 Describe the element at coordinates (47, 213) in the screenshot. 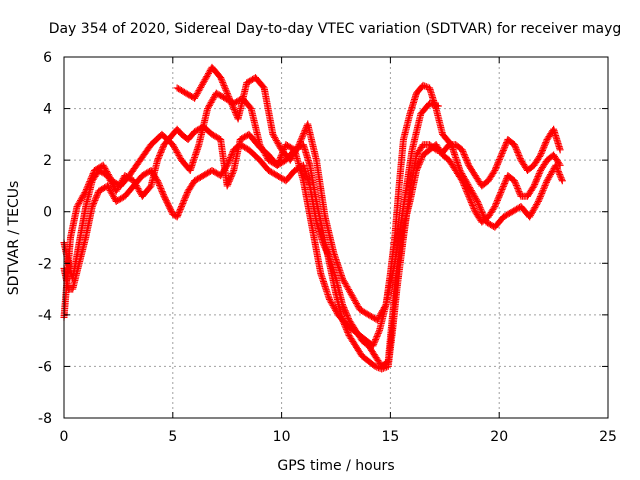

I see `y-tick-label: 0` at that location.